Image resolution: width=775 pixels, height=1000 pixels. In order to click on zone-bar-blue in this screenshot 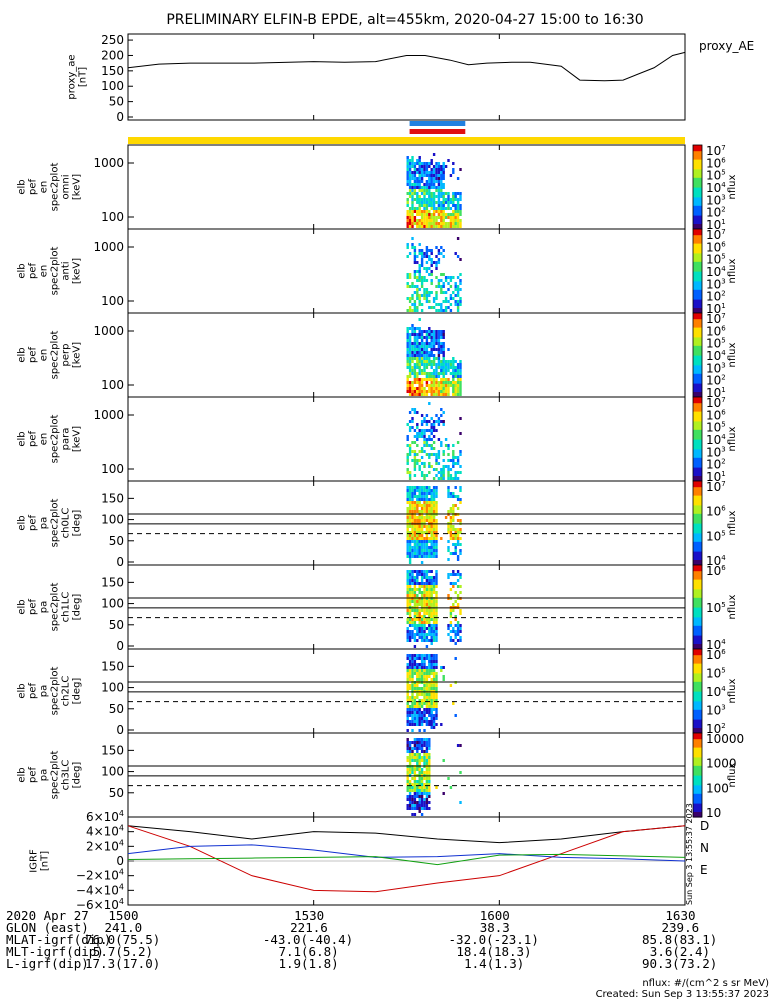, I will do `click(437, 123)`.